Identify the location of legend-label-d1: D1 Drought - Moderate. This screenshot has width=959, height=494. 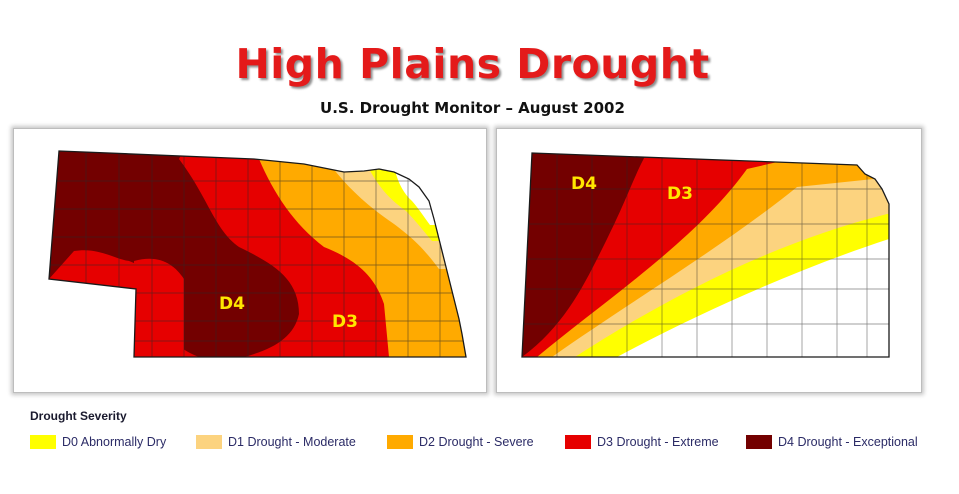
(292, 442).